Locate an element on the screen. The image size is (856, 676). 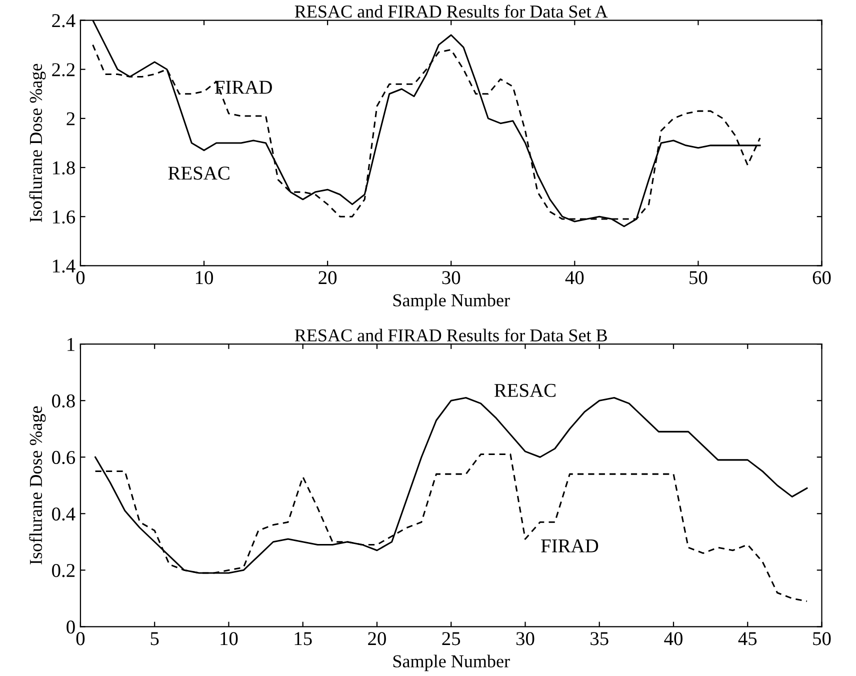
y-tick-label: 0.2 is located at coordinates (63, 571).